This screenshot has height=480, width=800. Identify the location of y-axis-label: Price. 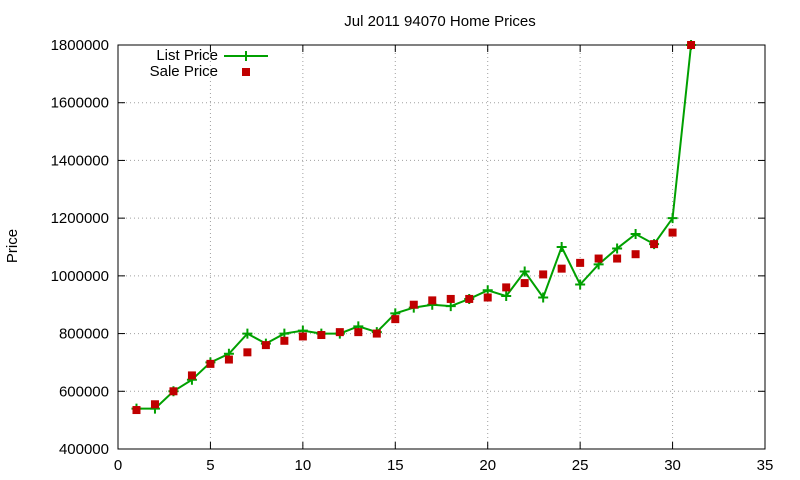
(12, 246).